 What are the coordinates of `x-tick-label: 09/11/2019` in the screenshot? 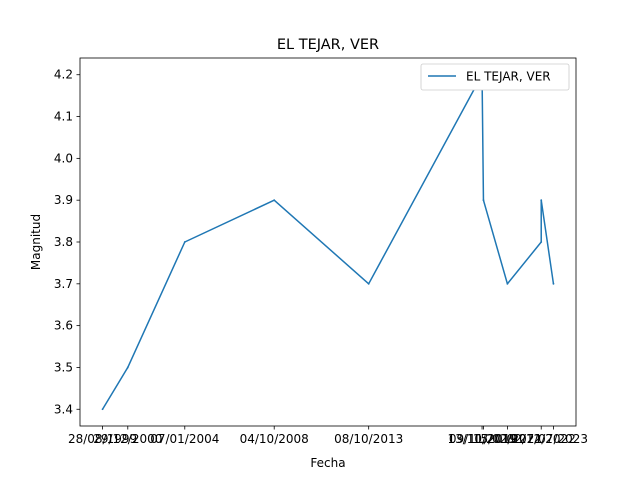 It's located at (483, 439).